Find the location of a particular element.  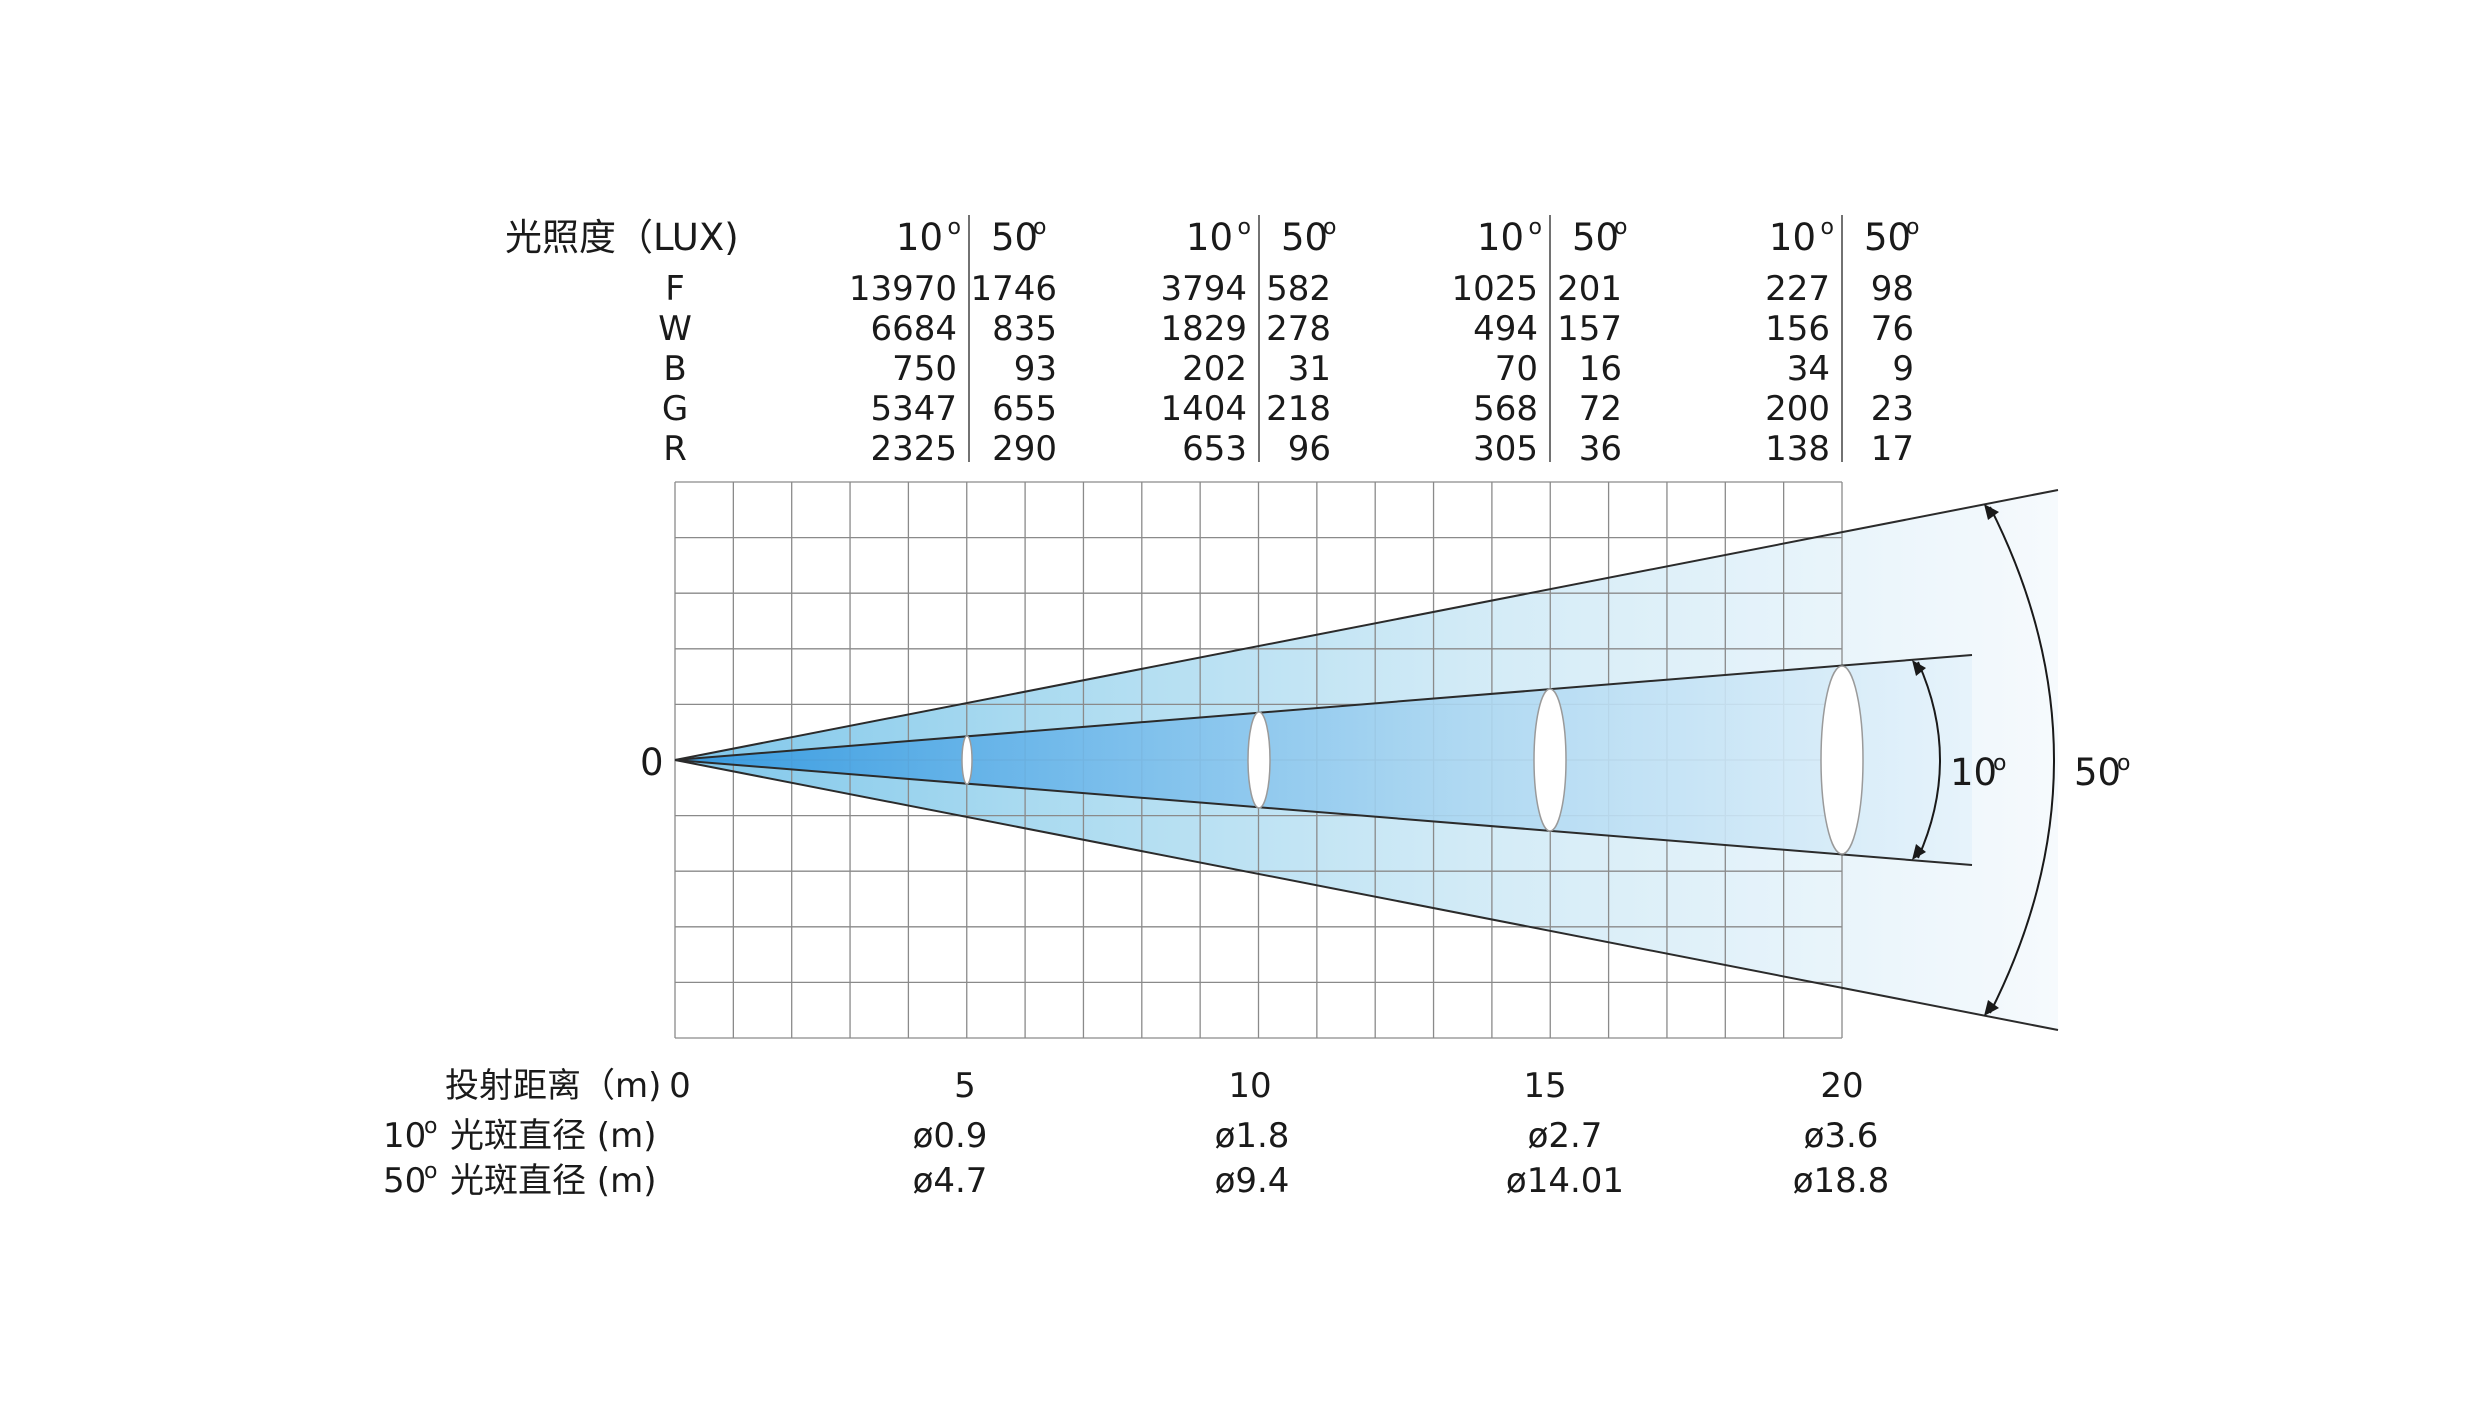

spot-wide-label: 50 o 光斑直径 (m) is located at coordinates (519, 1180).